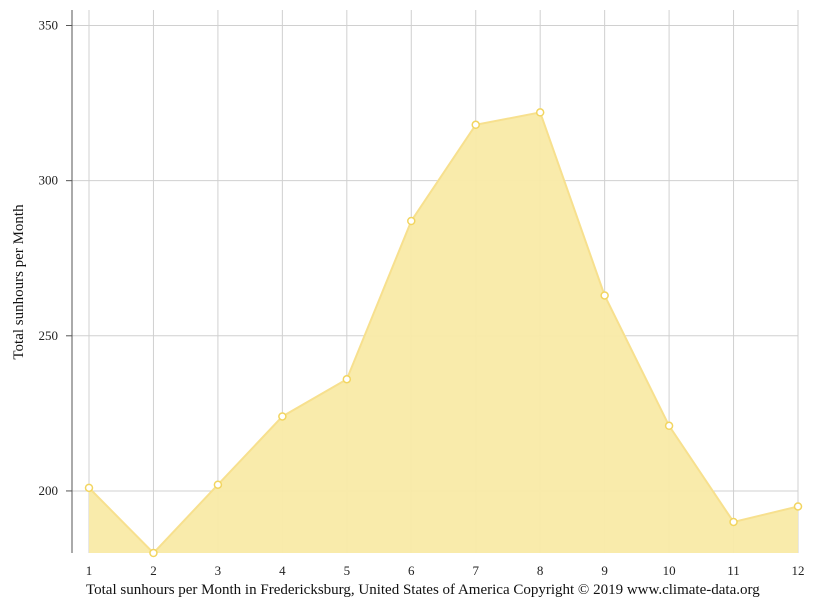  What do you see at coordinates (282, 570) in the screenshot?
I see `x-tick-label: 4` at bounding box center [282, 570].